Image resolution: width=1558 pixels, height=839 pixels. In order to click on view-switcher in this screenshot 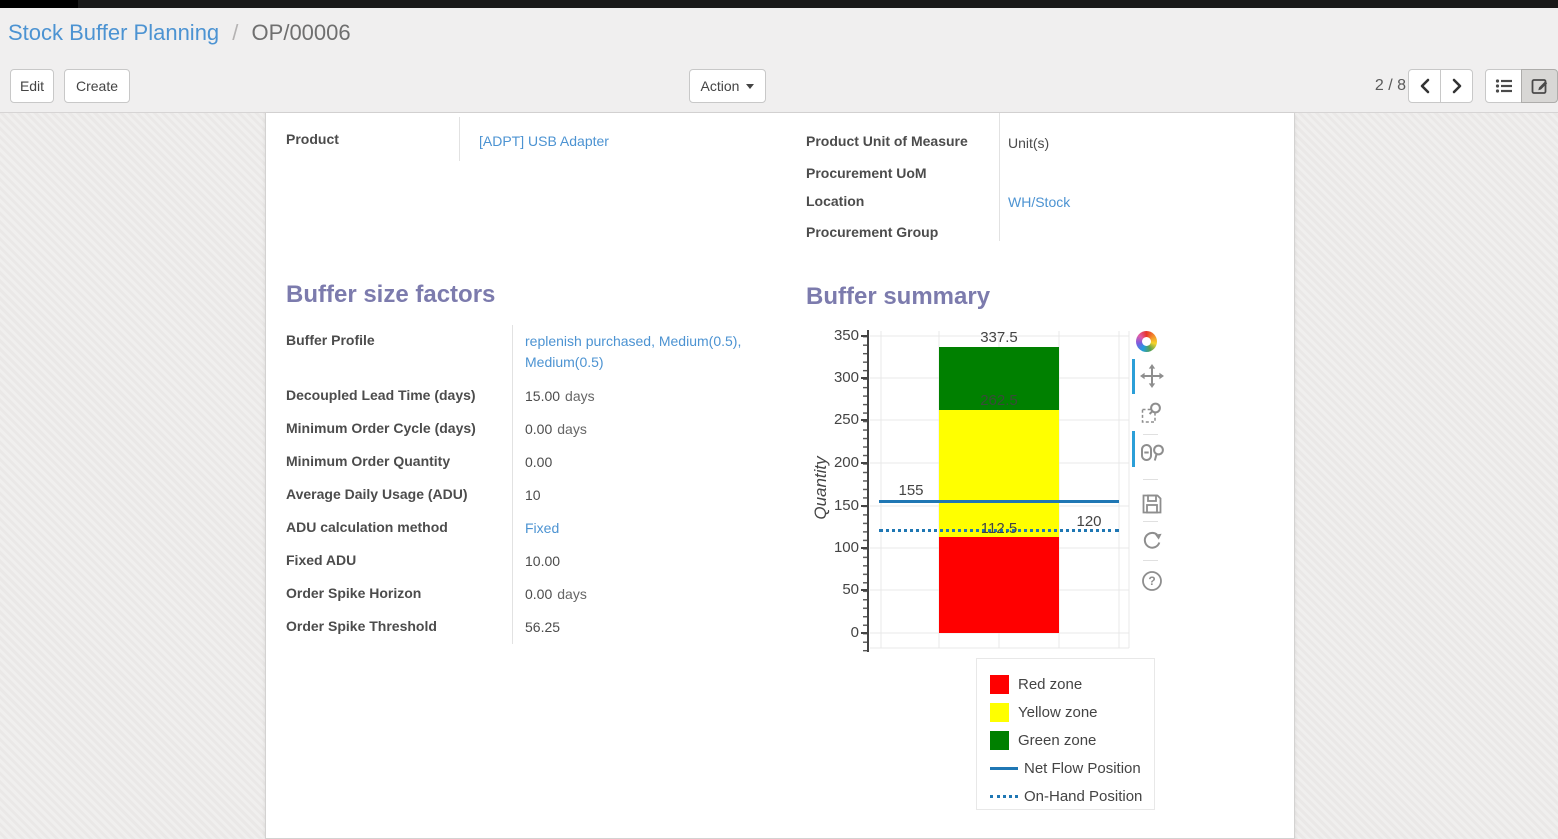, I will do `click(1521, 86)`.